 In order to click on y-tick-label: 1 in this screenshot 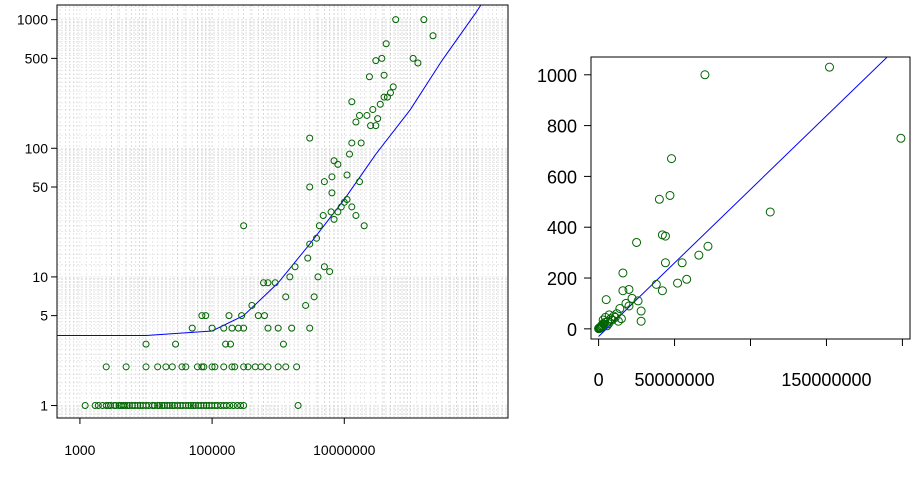, I will do `click(44, 406)`.